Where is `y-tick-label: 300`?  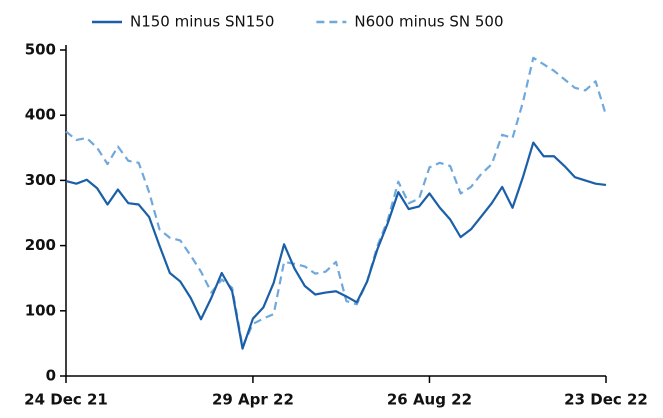
y-tick-label: 300 is located at coordinates (40, 180).